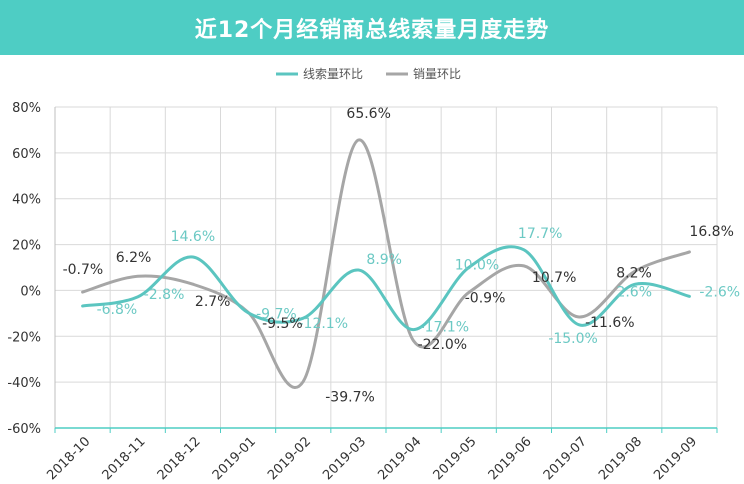 This screenshot has height=484, width=744. What do you see at coordinates (234, 458) in the screenshot?
I see `x-tick-label: 2019-01` at bounding box center [234, 458].